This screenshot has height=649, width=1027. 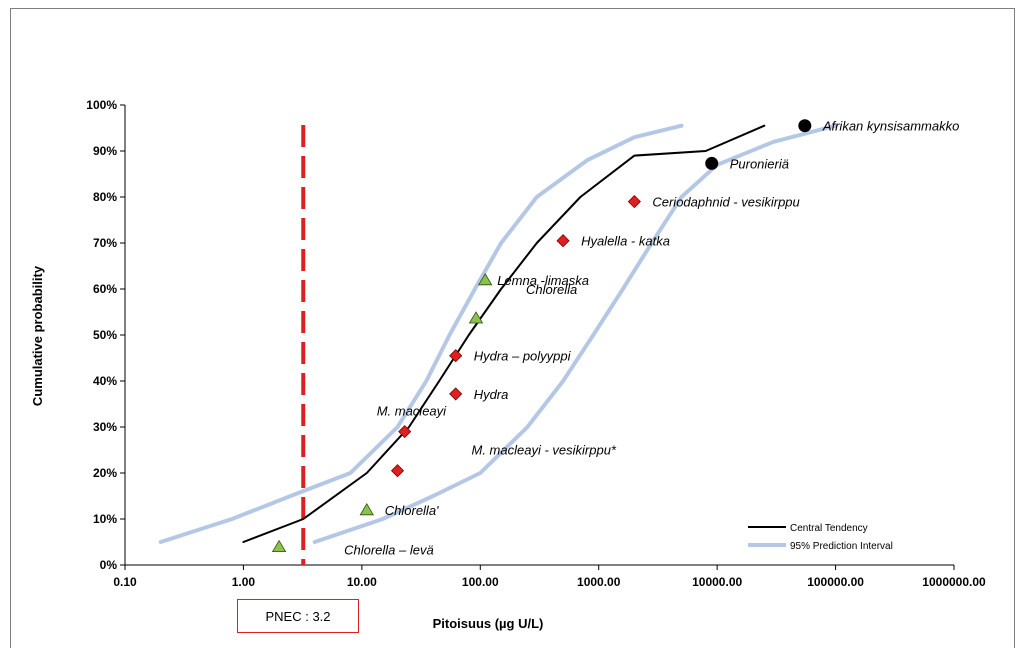 I want to click on point-label: Puronieriä, so click(x=759, y=163).